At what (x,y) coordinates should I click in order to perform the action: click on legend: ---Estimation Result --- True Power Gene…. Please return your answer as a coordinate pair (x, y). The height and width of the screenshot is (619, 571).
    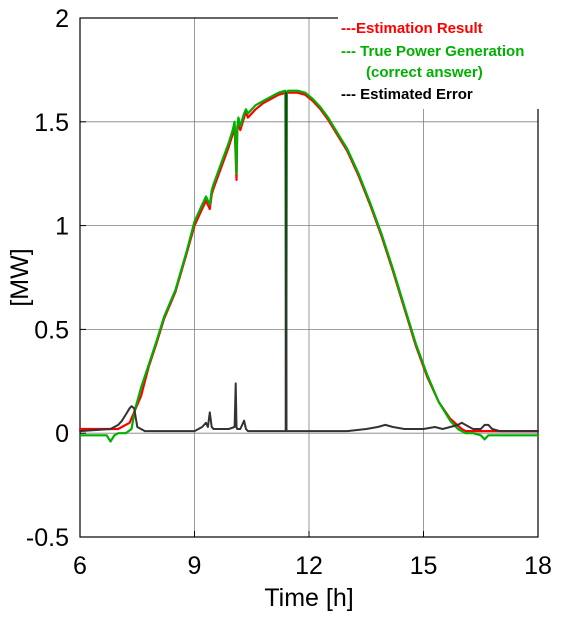
    Looking at the image, I should click on (454, 60).